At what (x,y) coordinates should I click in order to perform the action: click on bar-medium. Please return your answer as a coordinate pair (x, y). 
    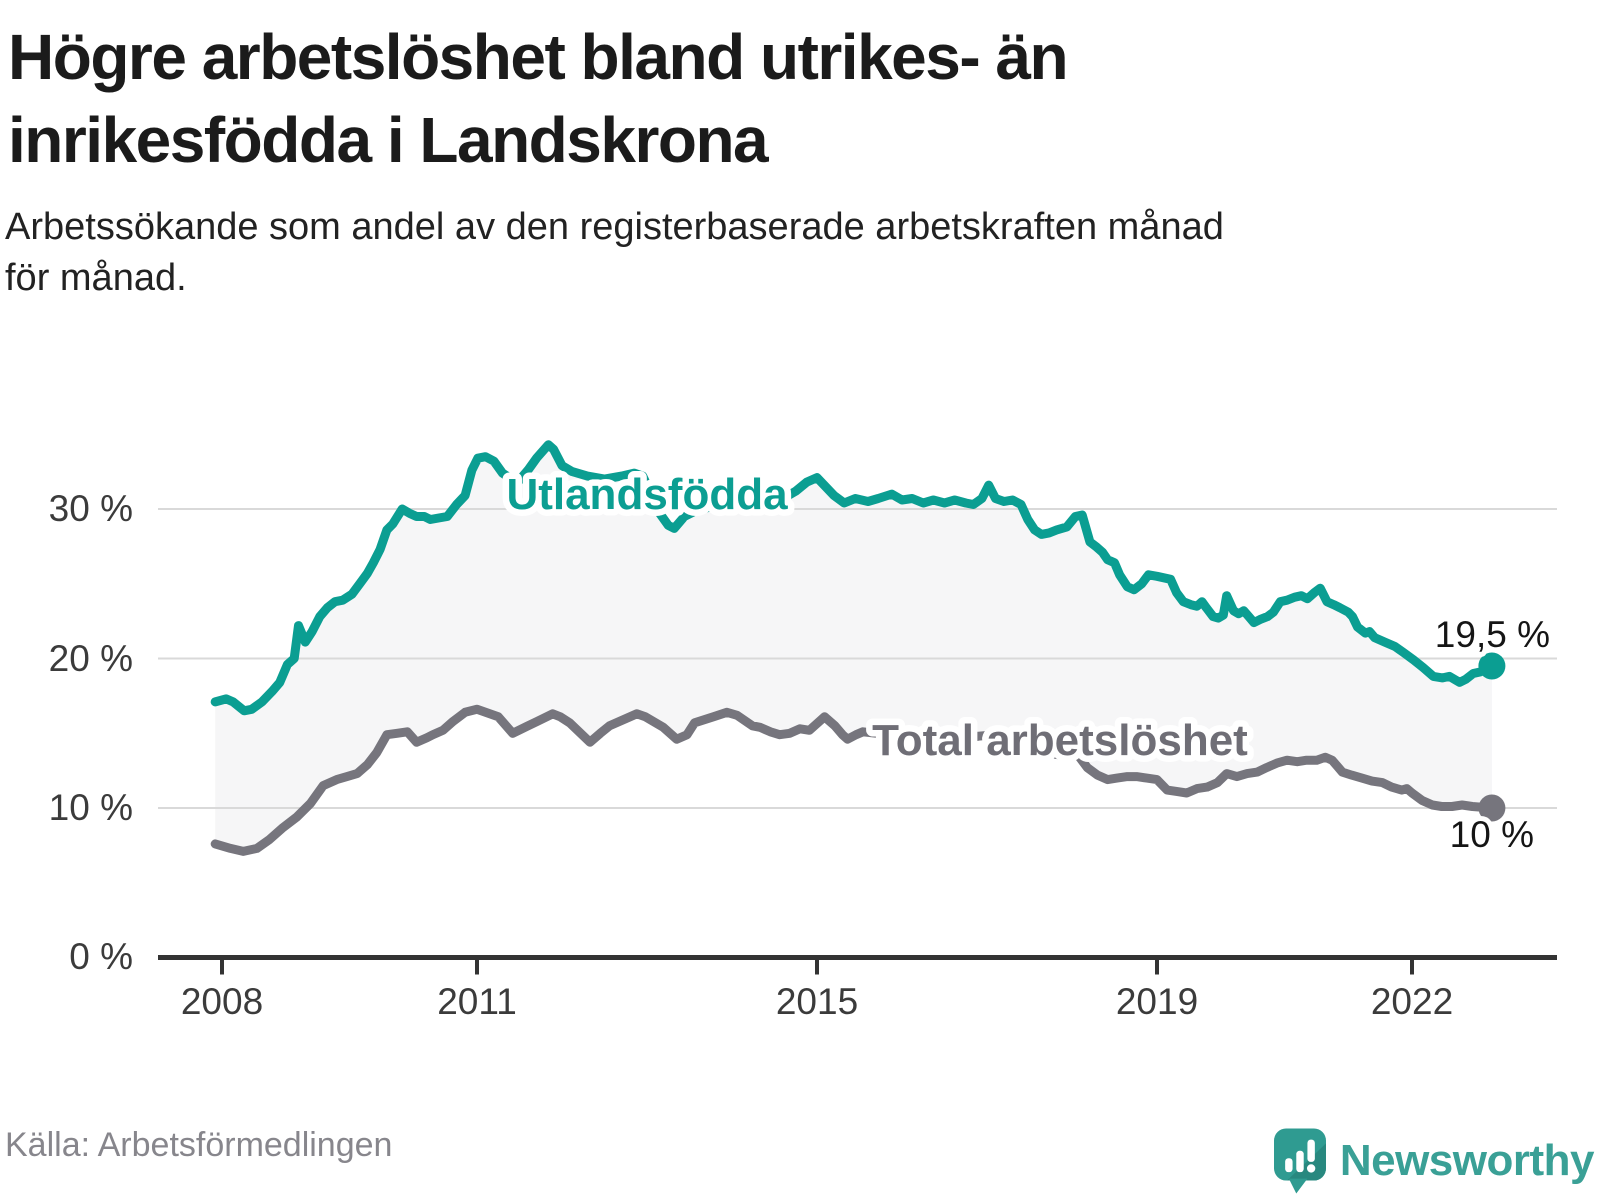
    Looking at the image, I should click on (1300, 1161).